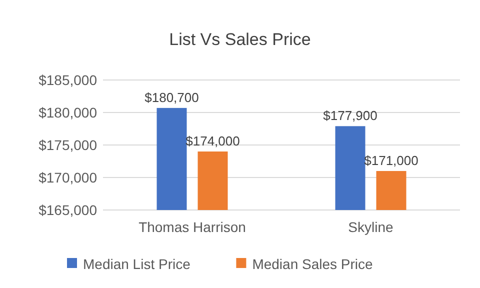 The height and width of the screenshot is (288, 480). I want to click on legend-label: Median List Price, so click(137, 264).